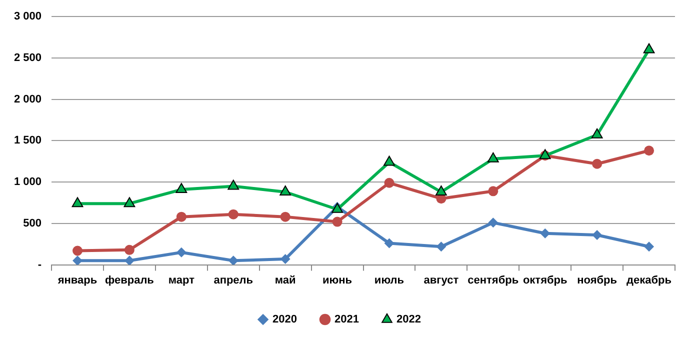  I want to click on x-tick-label: май, so click(285, 280).